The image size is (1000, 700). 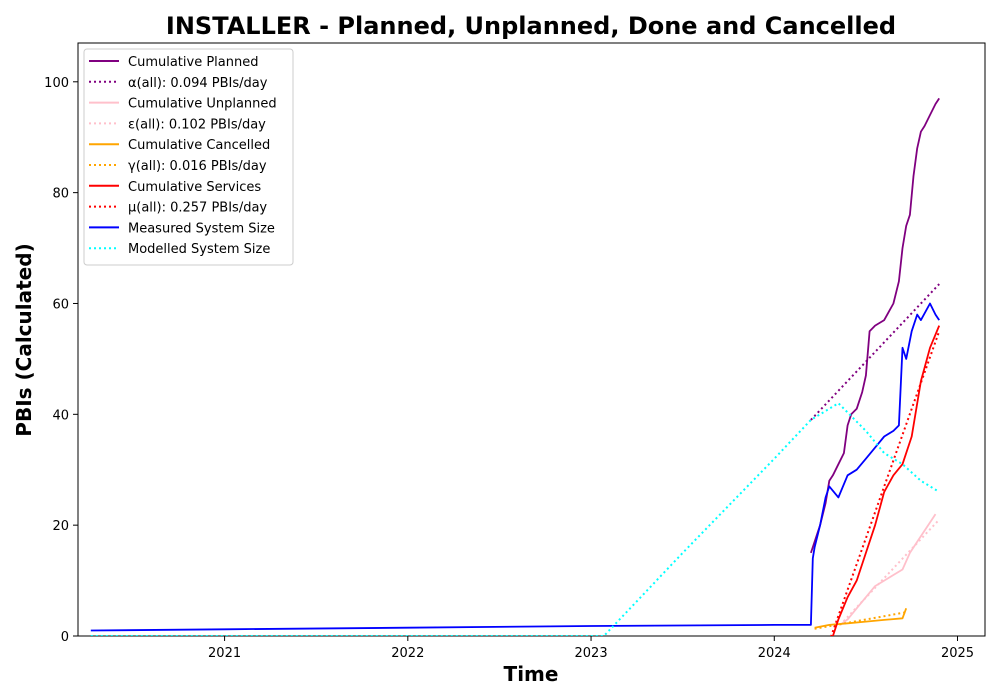 I want to click on legend-label: Modelled System Size, so click(x=199, y=249).